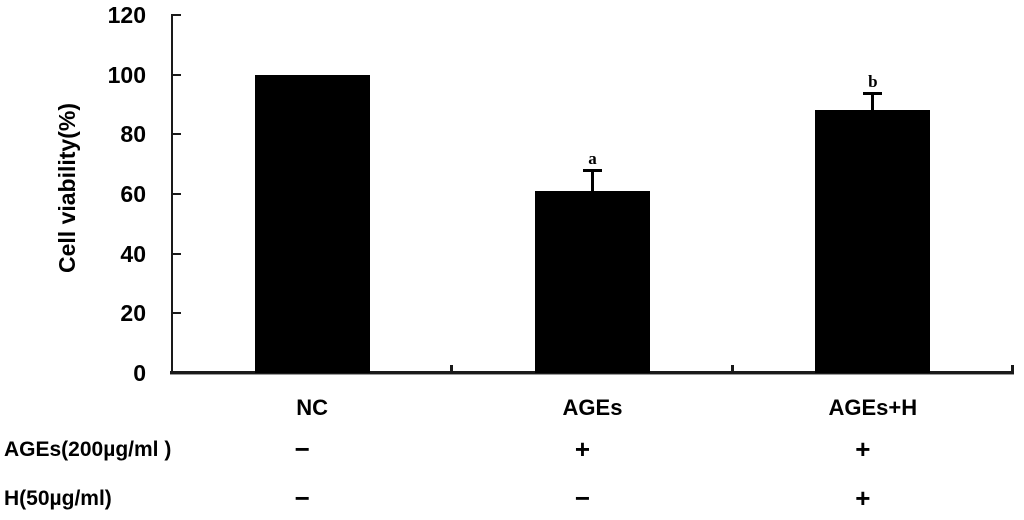 The width and height of the screenshot is (1024, 520). I want to click on y-tick-label: 20, so click(133, 313).